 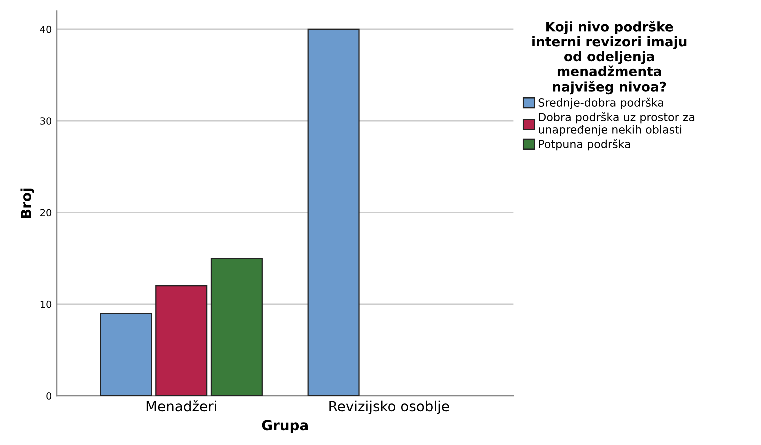 What do you see at coordinates (46, 30) in the screenshot?
I see `y-tick-label: 40` at bounding box center [46, 30].